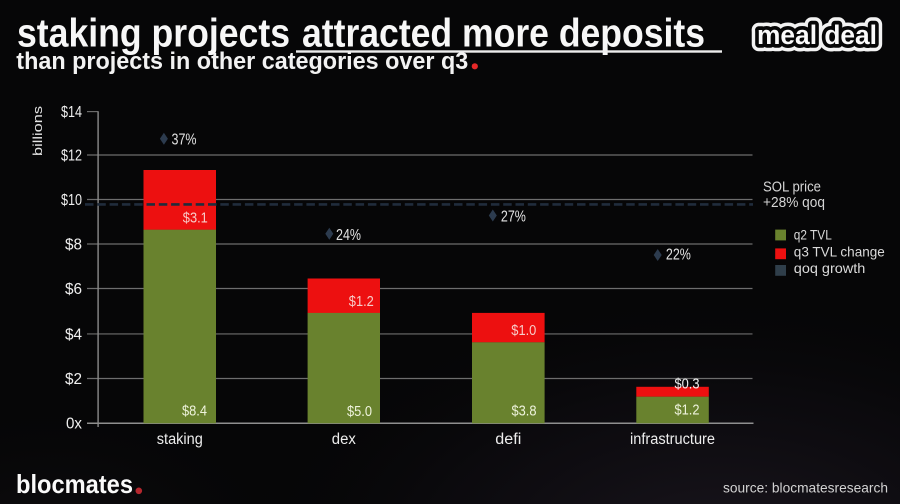  I want to click on svg-text: q2 TVL, so click(813, 235).